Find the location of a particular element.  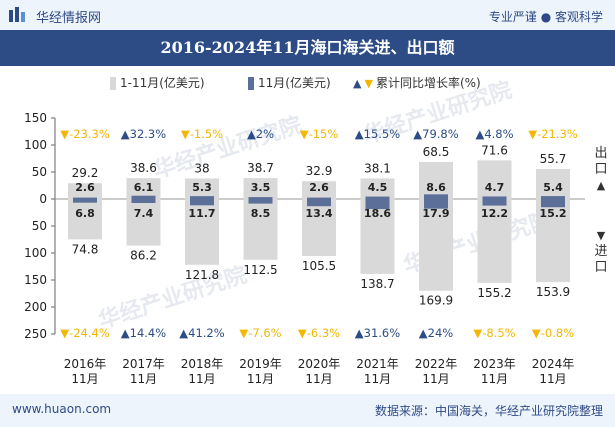

export-growth-label: ▼-23.3% is located at coordinates (85, 134).